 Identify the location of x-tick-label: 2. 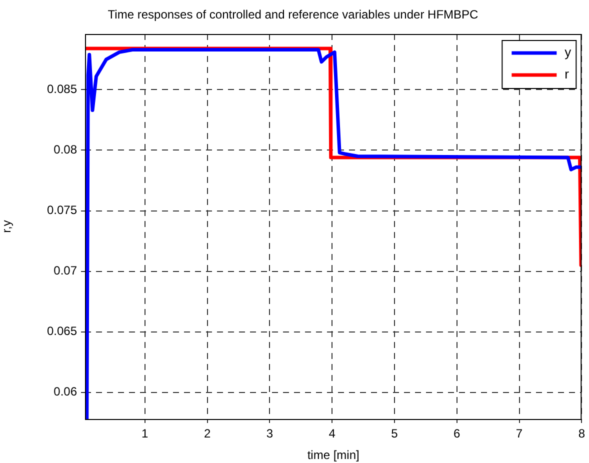
(207, 433).